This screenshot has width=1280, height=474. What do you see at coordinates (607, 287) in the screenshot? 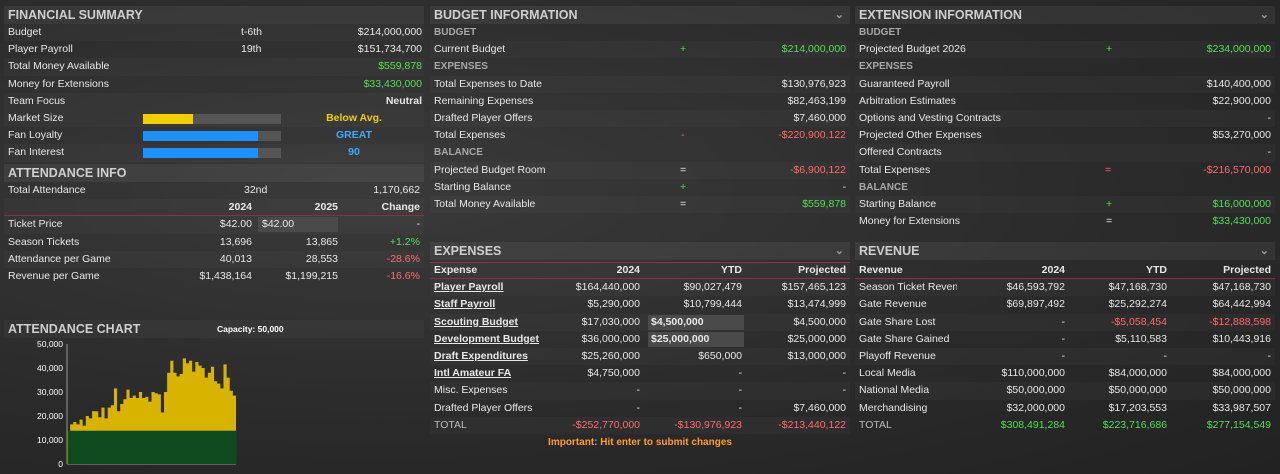
I see `expense-2024: $164,440,000` at bounding box center [607, 287].